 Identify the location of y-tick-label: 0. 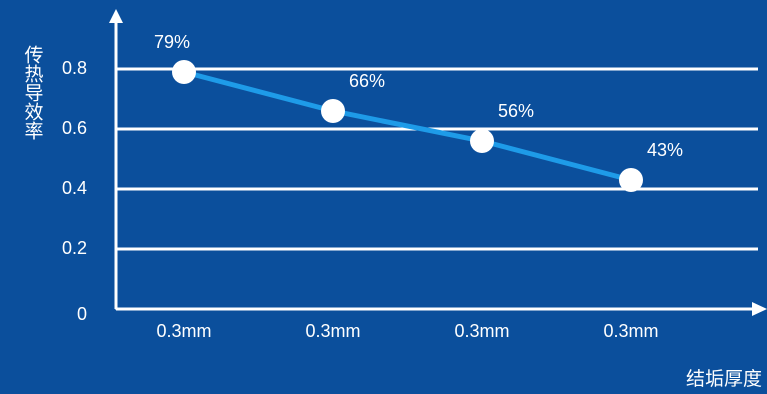
(82, 314).